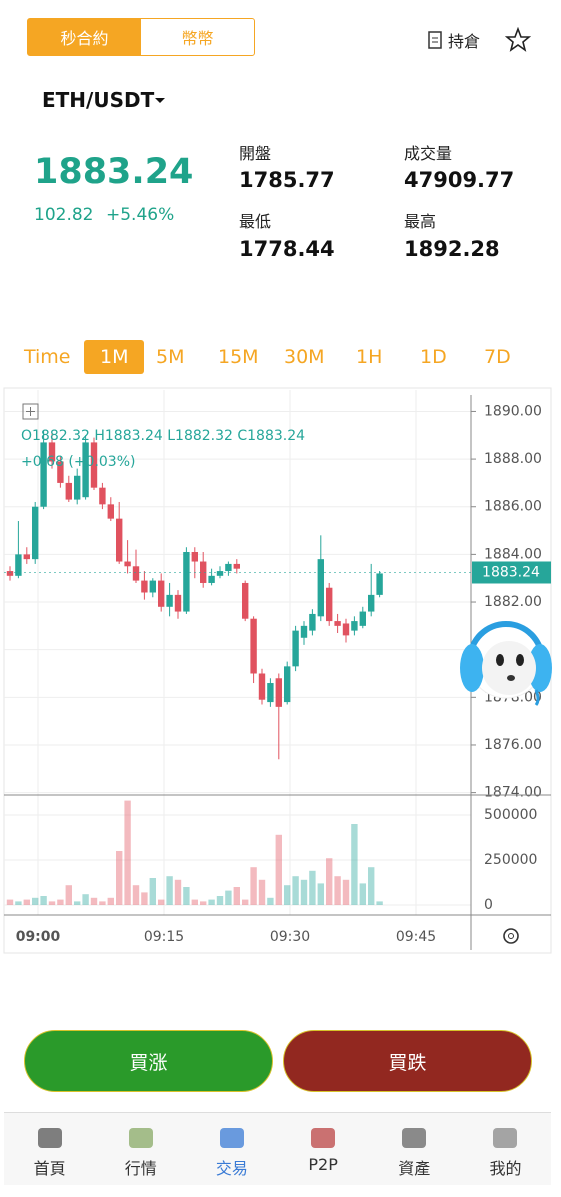 Image resolution: width=561 pixels, height=1197 pixels. Describe the element at coordinates (506, 663) in the screenshot. I see `support-avatar` at that location.